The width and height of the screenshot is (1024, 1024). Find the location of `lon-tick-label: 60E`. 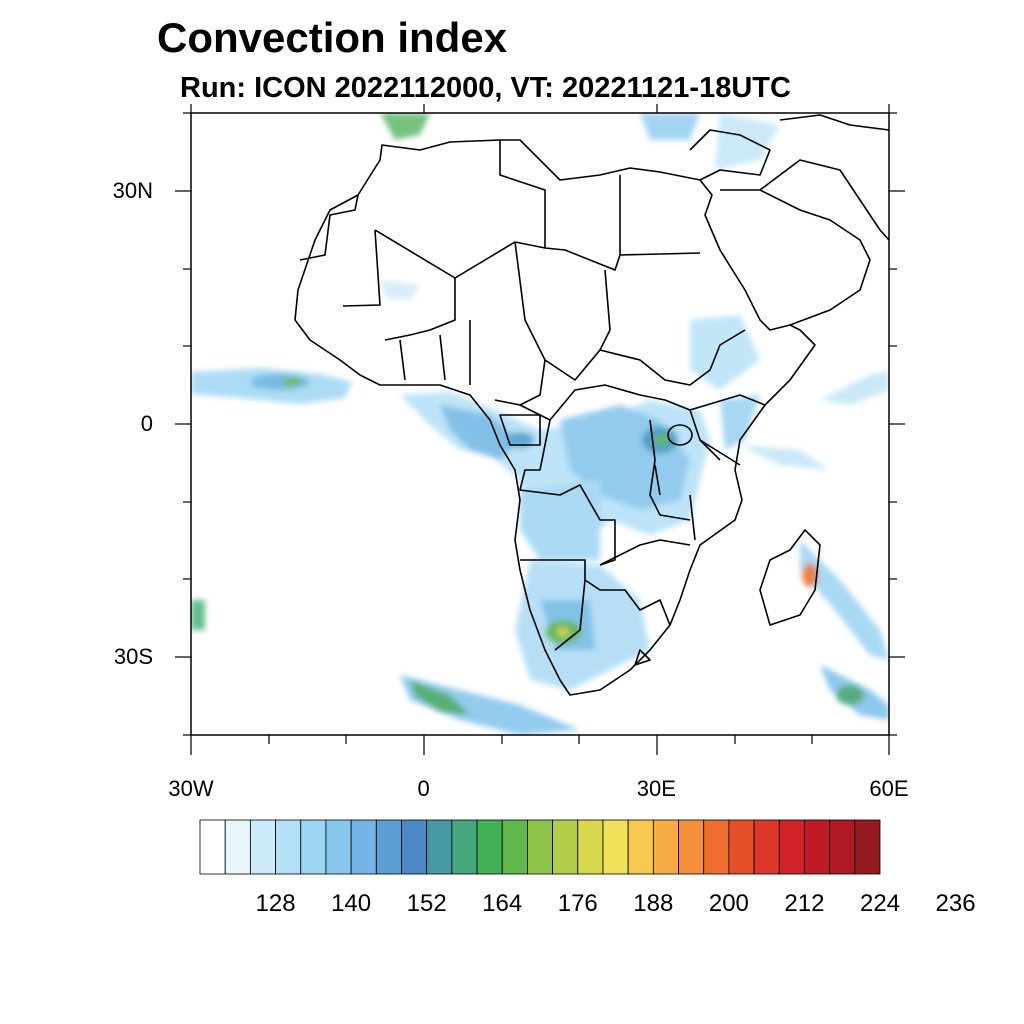

lon-tick-label: 60E is located at coordinates (889, 788).